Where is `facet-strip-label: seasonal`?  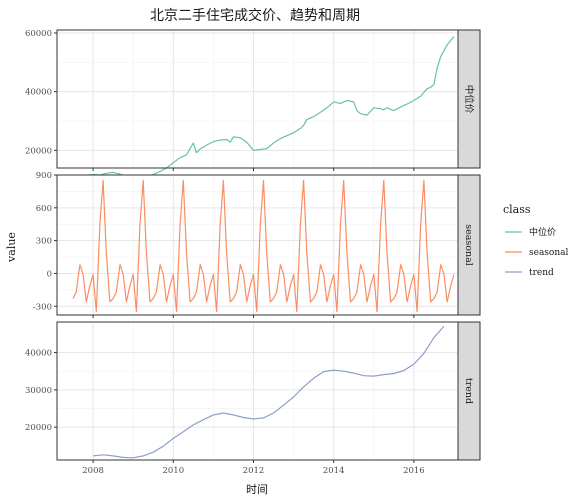
facet-strip-label: seasonal is located at coordinates (468, 245).